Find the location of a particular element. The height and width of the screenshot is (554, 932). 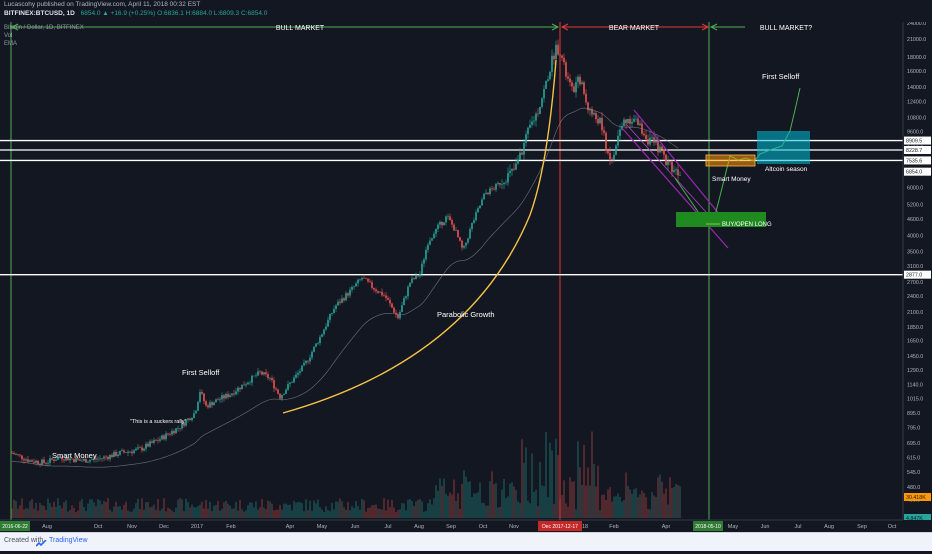

x-tick-label: Apr is located at coordinates (290, 527).